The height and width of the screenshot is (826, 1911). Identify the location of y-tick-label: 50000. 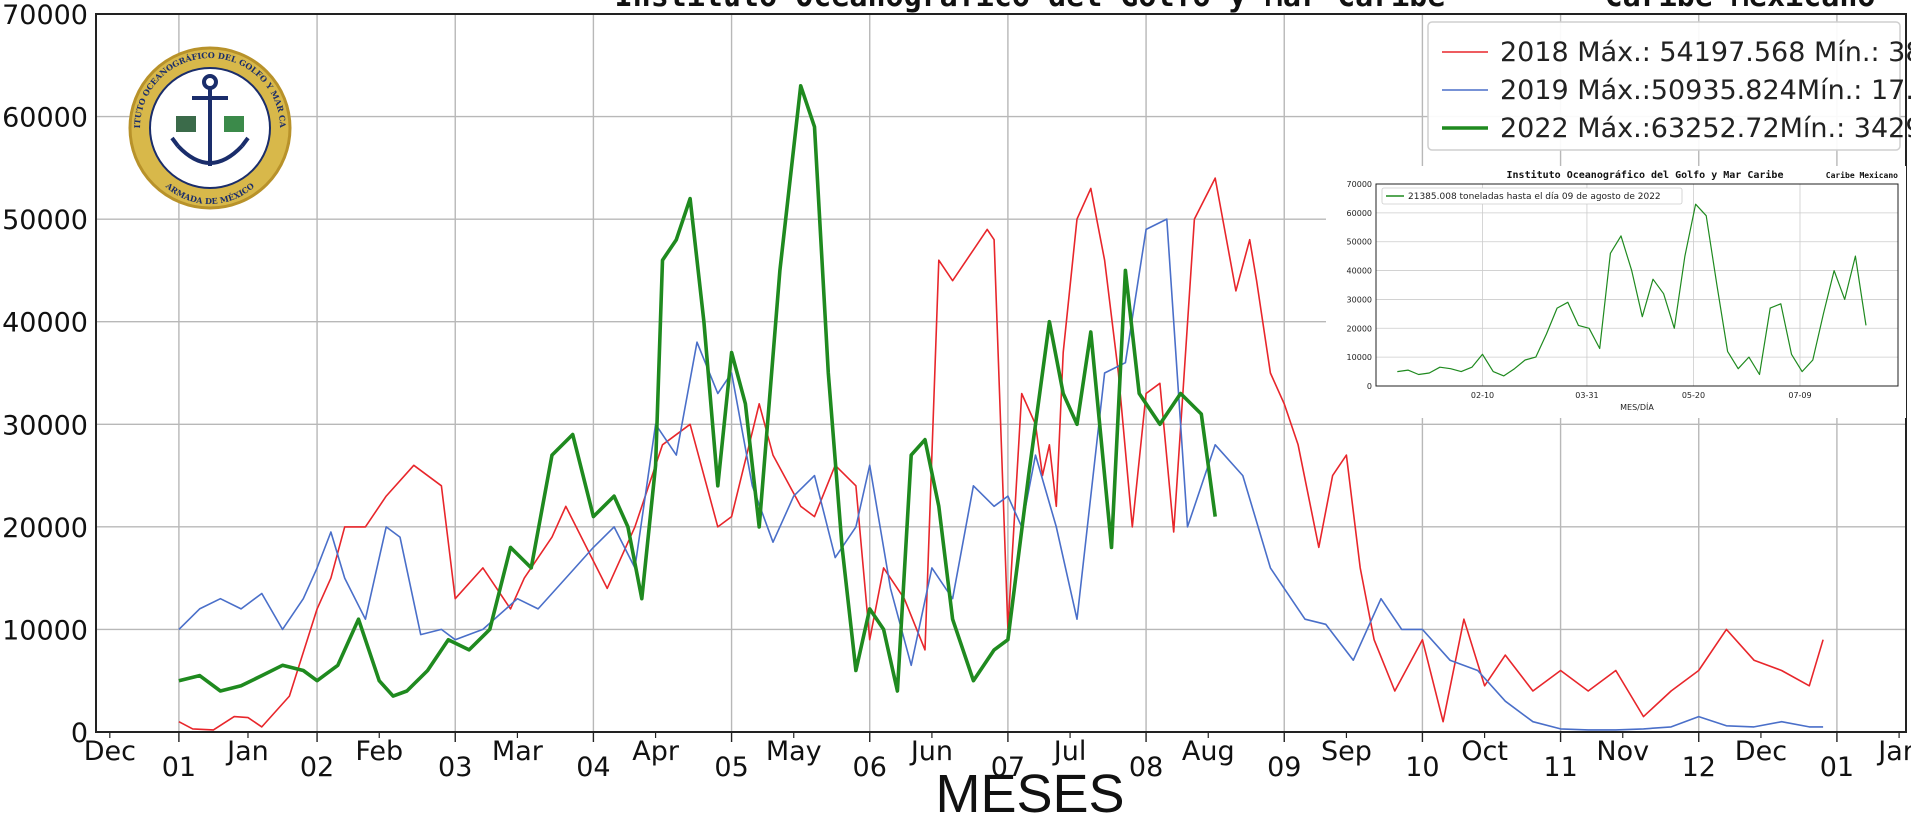
(45, 220).